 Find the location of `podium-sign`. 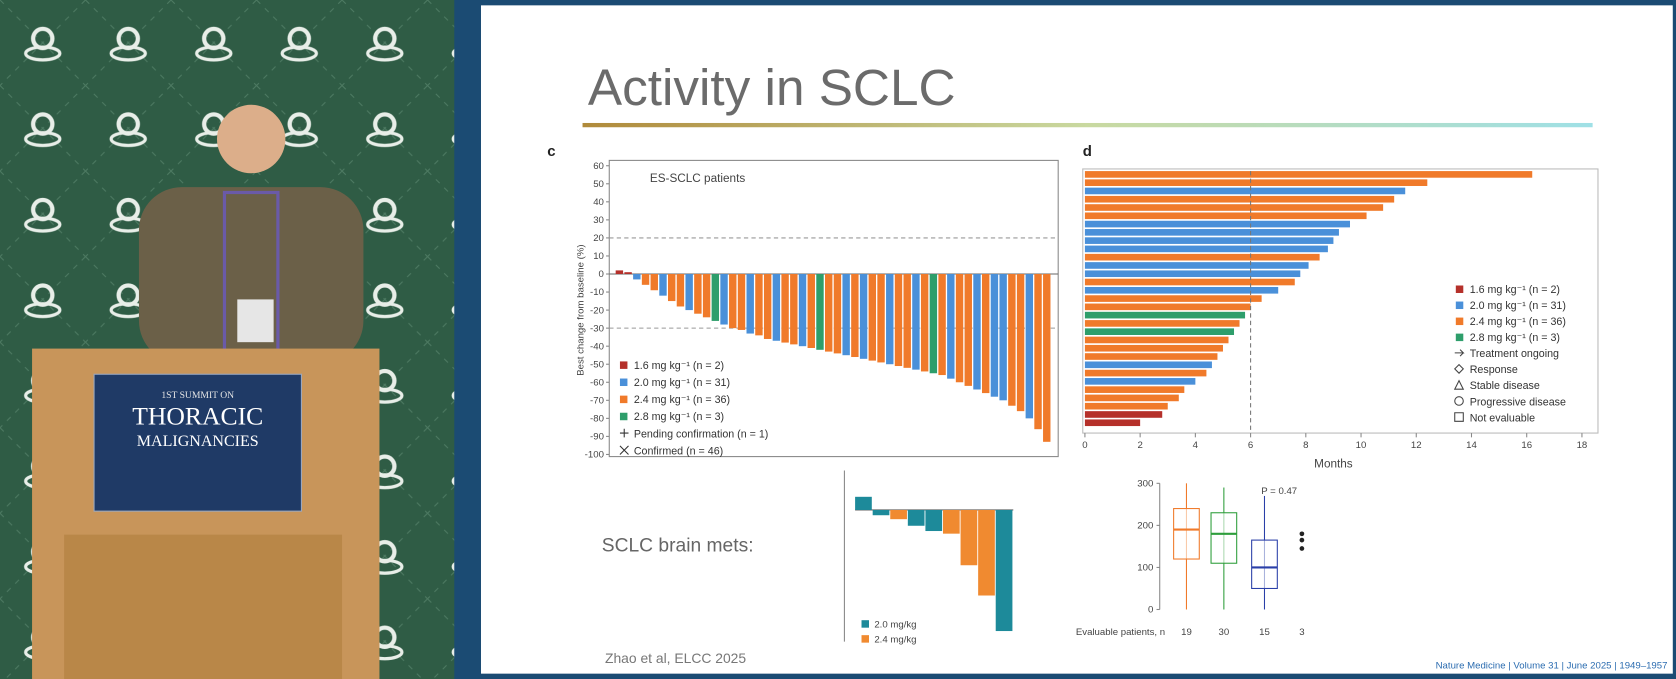

podium-sign is located at coordinates (197, 442).